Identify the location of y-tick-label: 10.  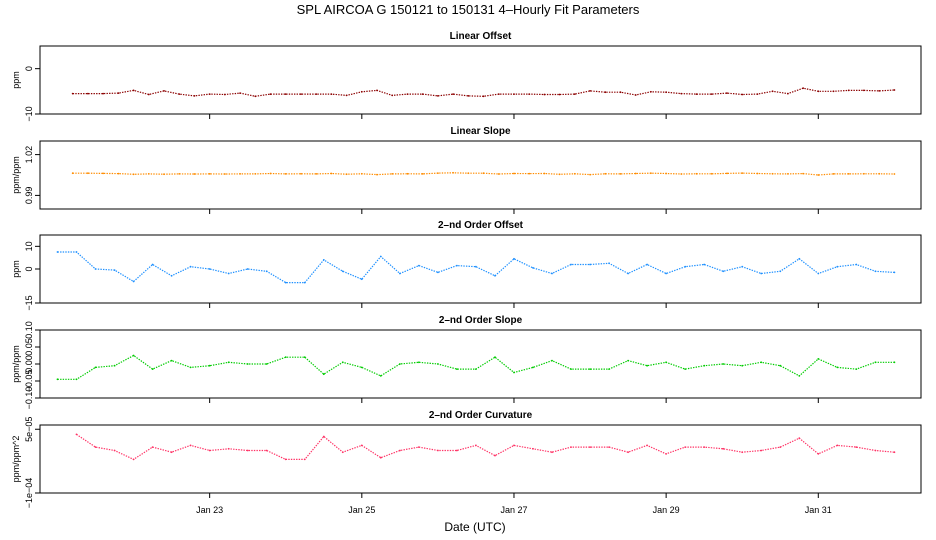
(29, 246).